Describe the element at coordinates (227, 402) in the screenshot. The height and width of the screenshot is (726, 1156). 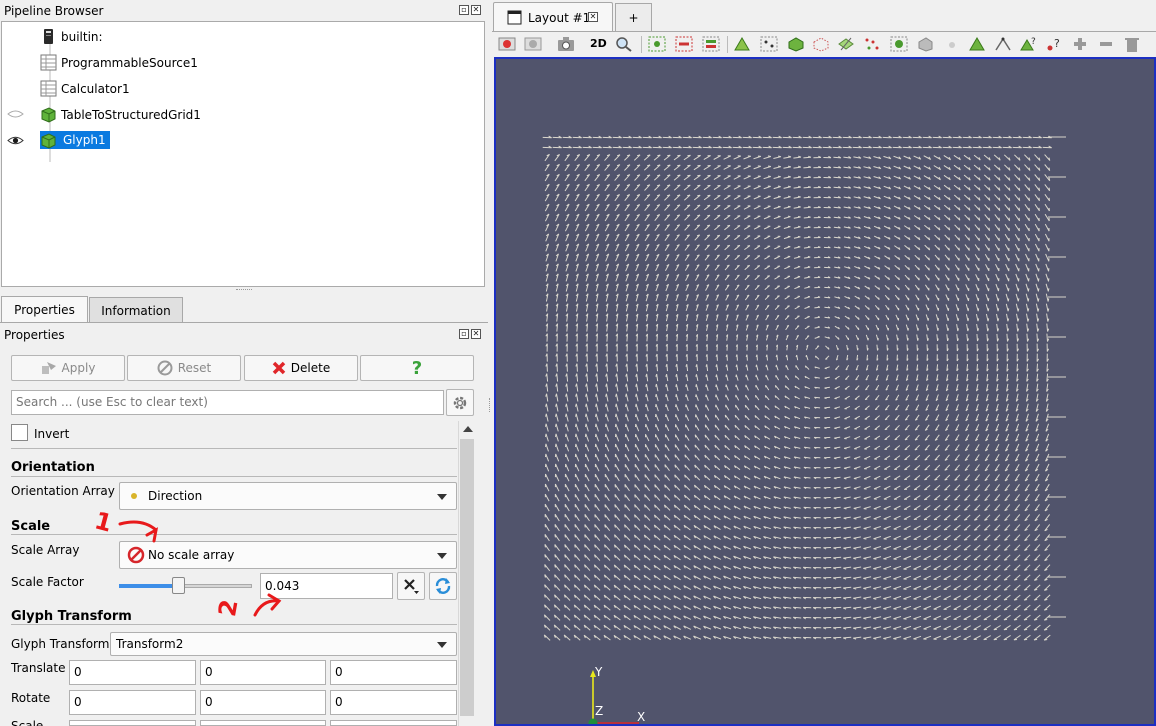
I see `search-input: Search ... (use Esc to clear text)` at that location.